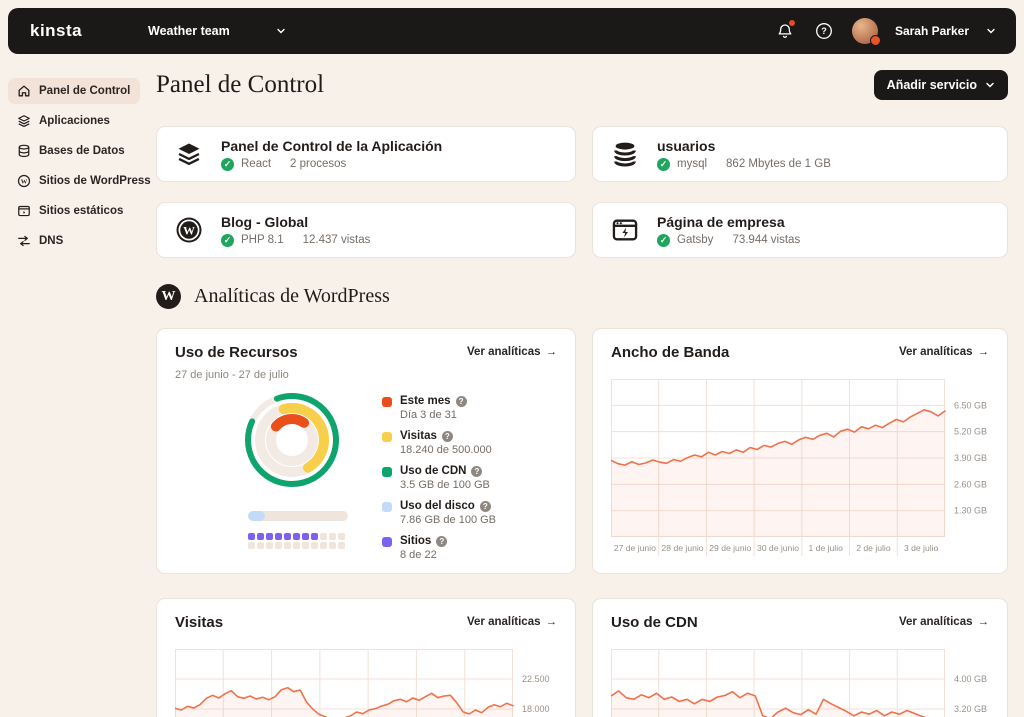 This screenshot has height=717, width=1024. What do you see at coordinates (970, 679) in the screenshot?
I see `svg-text: 4.00 GB` at bounding box center [970, 679].